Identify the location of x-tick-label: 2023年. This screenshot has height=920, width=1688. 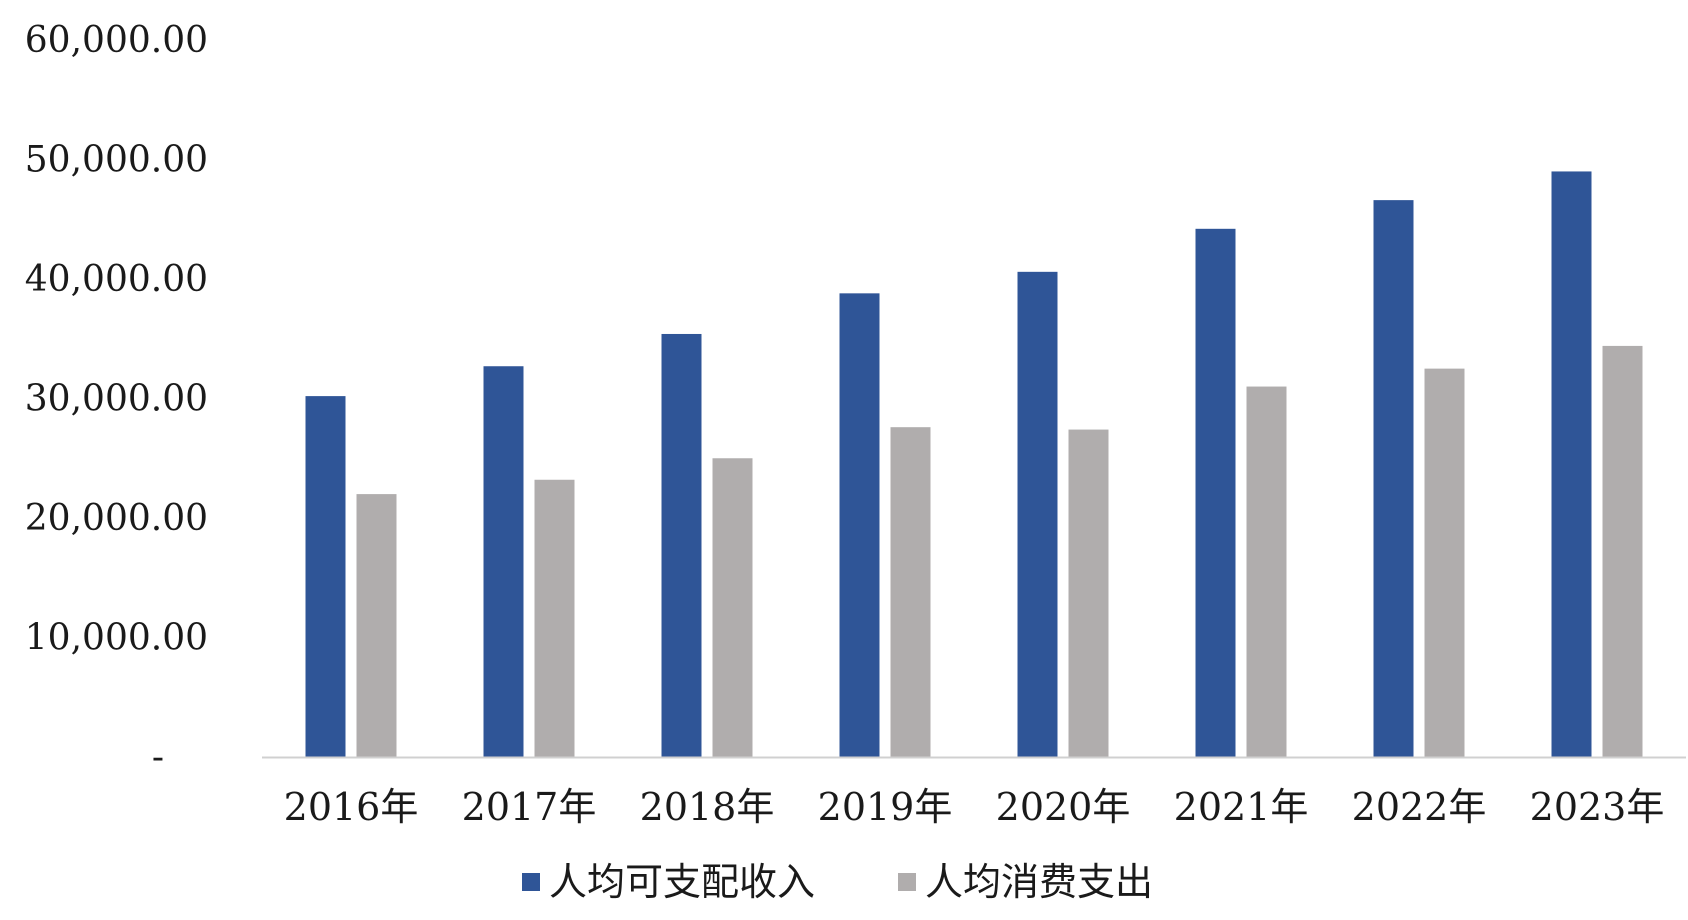
(1597, 807).